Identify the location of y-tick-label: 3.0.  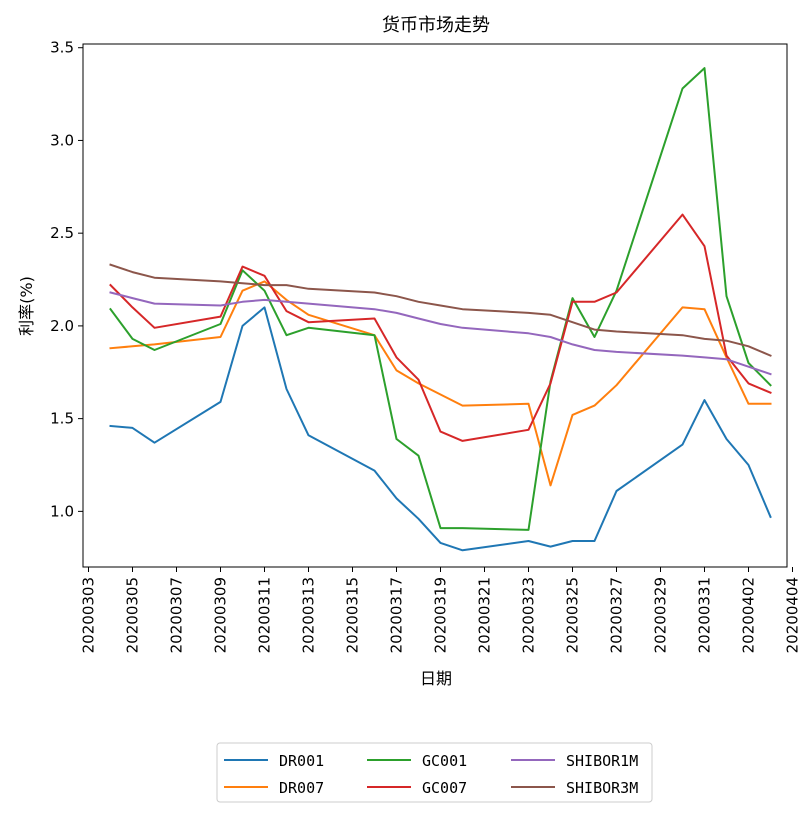
(62, 140).